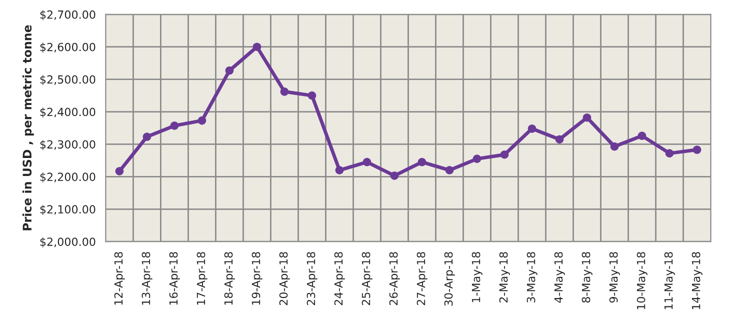 The height and width of the screenshot is (320, 729). Describe the element at coordinates (68, 113) in the screenshot. I see `y-tick-label: $2,400.00` at that location.